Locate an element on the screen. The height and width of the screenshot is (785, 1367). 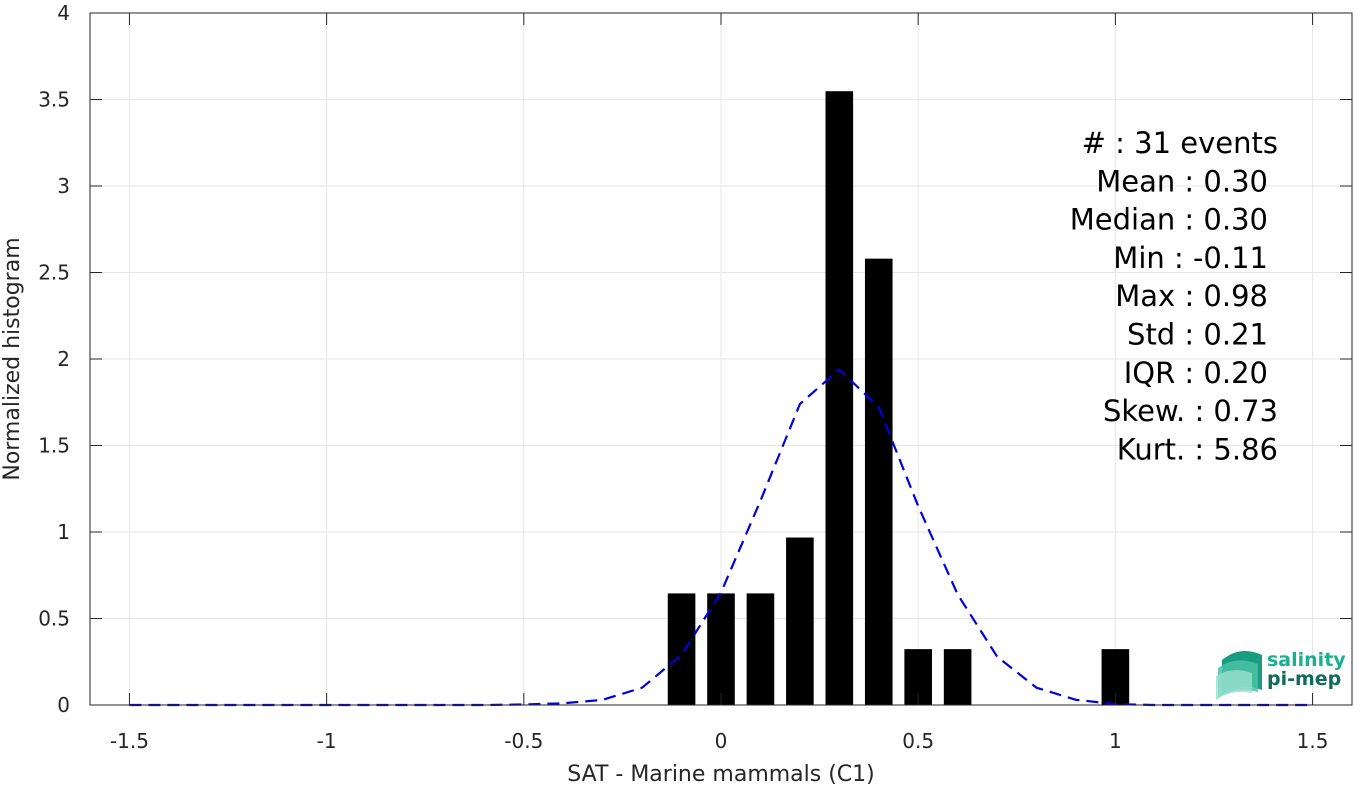
y-tick-label: 2.5 is located at coordinates (54, 273).